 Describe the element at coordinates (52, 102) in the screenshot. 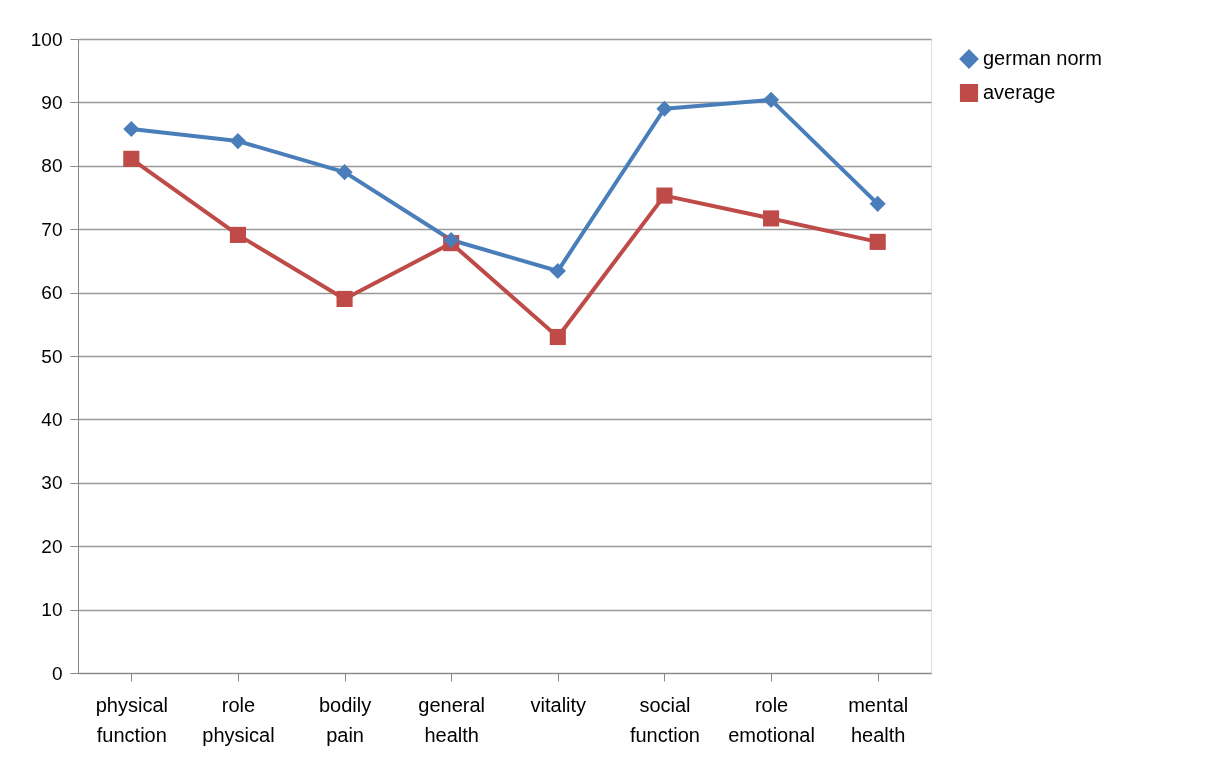

I see `y-tick-label: 90` at that location.